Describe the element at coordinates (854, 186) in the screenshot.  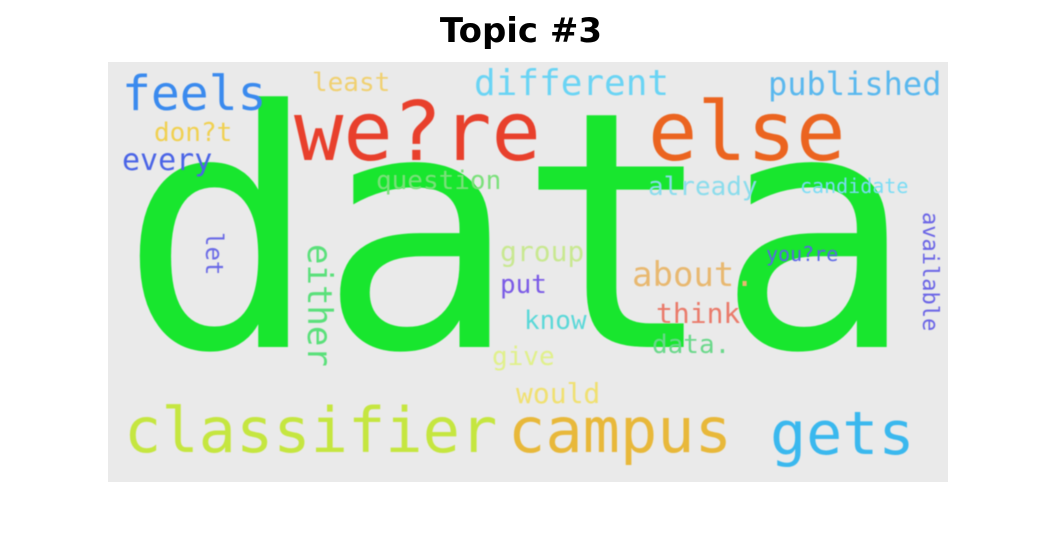
I see `word-candidate: candidate` at that location.